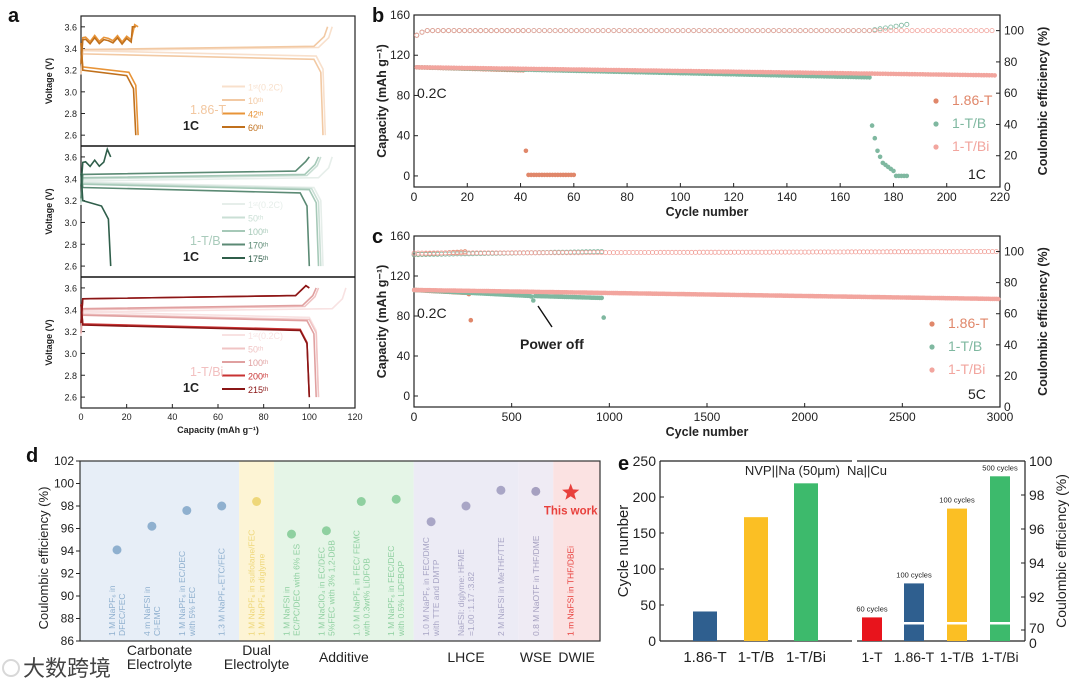 The height and width of the screenshot is (687, 1080). What do you see at coordinates (571, 512) in the screenshot?
I see `this-work-label: This work` at bounding box center [571, 512].